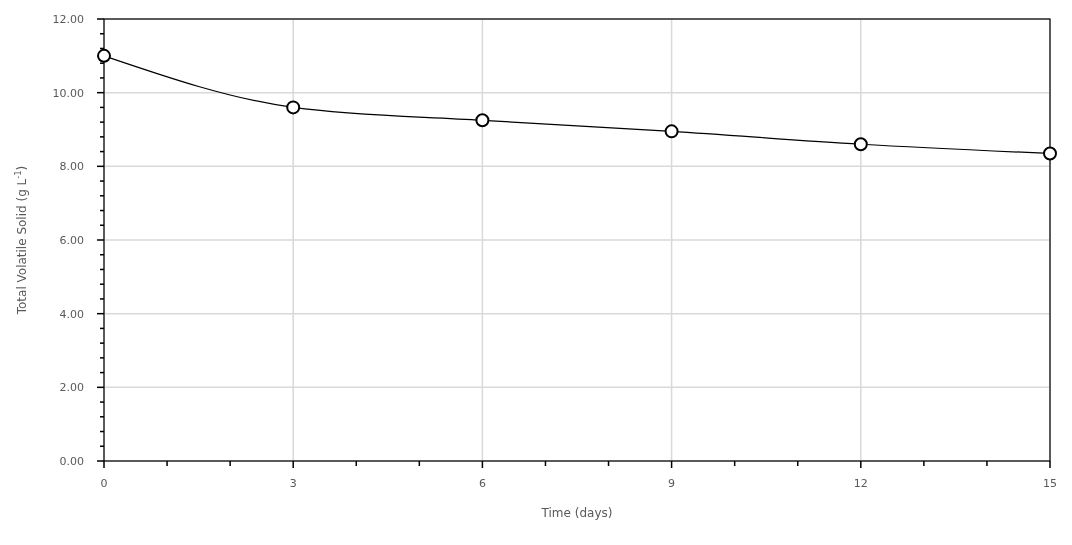 The image size is (1072, 545). I want to click on y-tick-label: 0.00, so click(71, 461).